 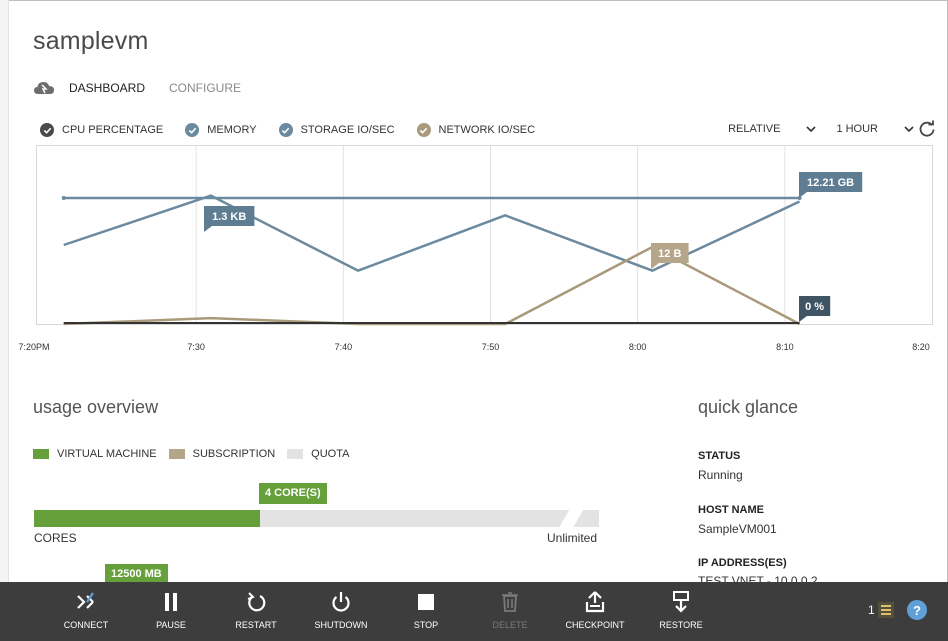 I want to click on memory-callout-box, so click(x=831, y=182).